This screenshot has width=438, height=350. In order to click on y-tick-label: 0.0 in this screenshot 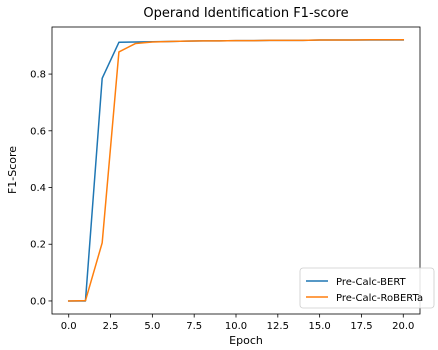, I will do `click(38, 301)`.